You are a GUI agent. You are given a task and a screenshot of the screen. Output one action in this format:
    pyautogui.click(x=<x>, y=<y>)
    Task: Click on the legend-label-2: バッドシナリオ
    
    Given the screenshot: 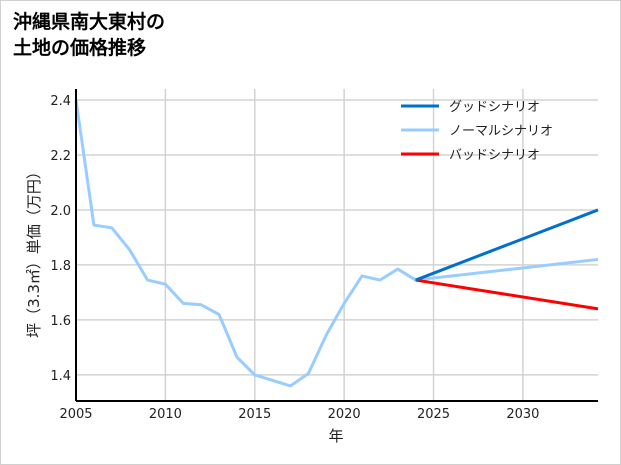 What is the action you would take?
    pyautogui.click(x=494, y=155)
    